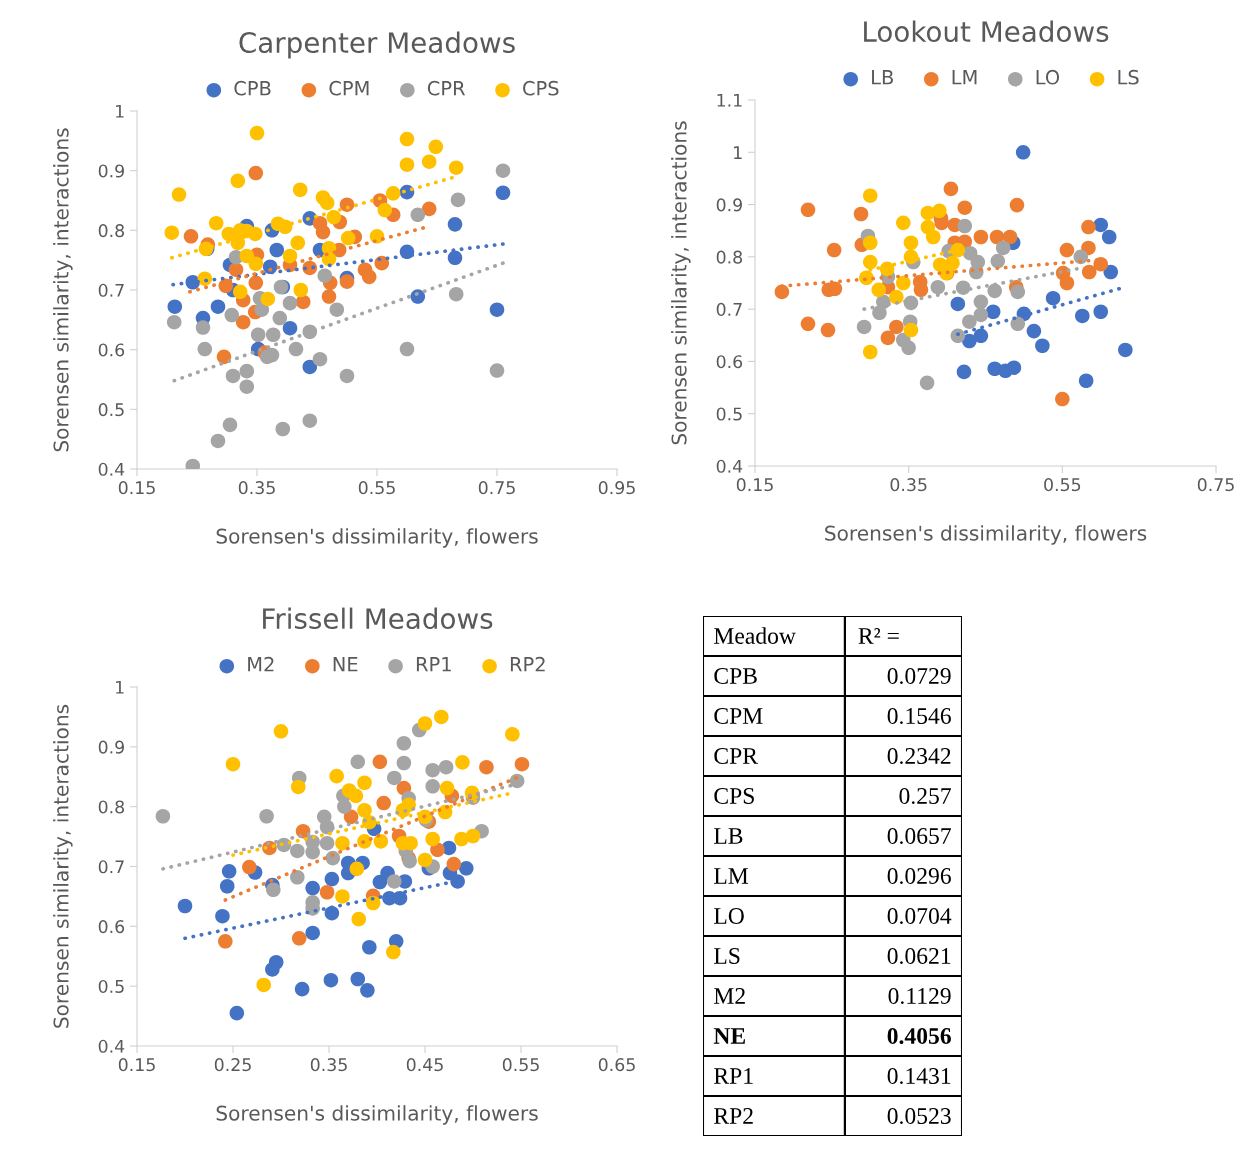  Describe the element at coordinates (728, 836) in the screenshot. I see `category-label: LB` at that location.